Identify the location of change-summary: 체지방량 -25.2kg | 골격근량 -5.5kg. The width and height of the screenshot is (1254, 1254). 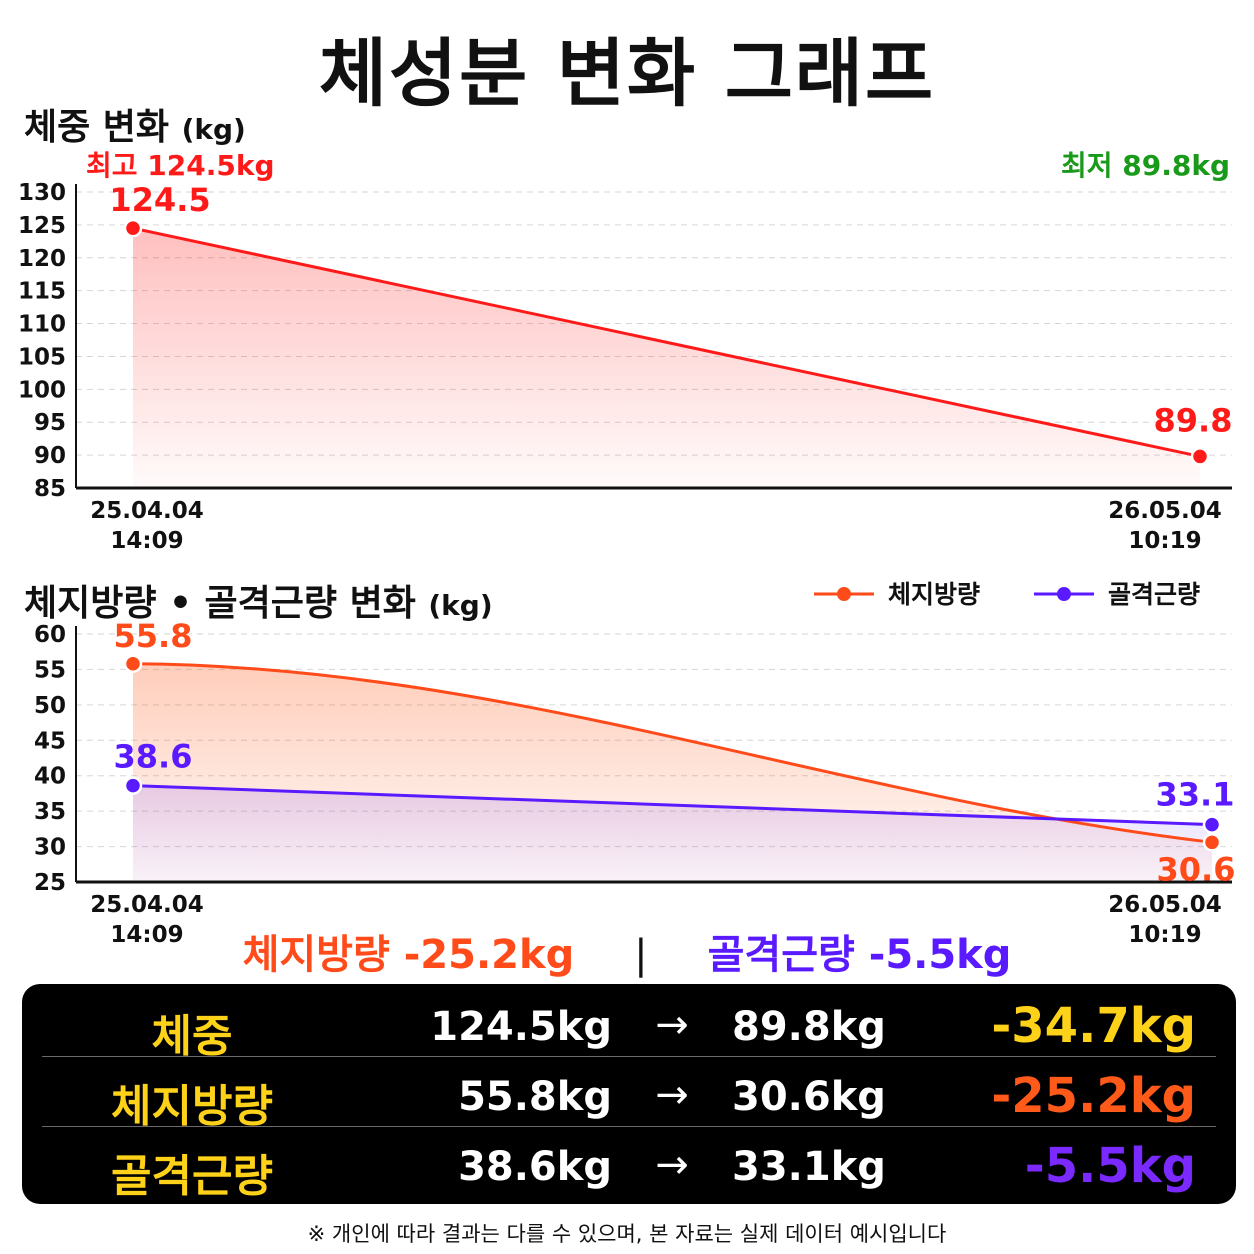
(627, 951).